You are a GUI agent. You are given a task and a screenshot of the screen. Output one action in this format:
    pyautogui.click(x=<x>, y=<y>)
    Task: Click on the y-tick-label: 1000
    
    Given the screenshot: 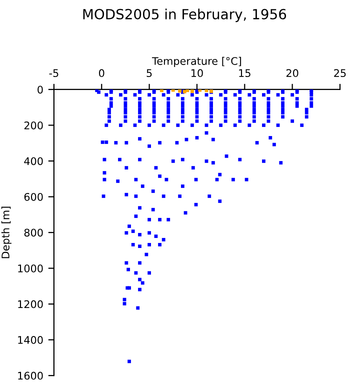 What is the action you would take?
    pyautogui.click(x=30, y=268)
    